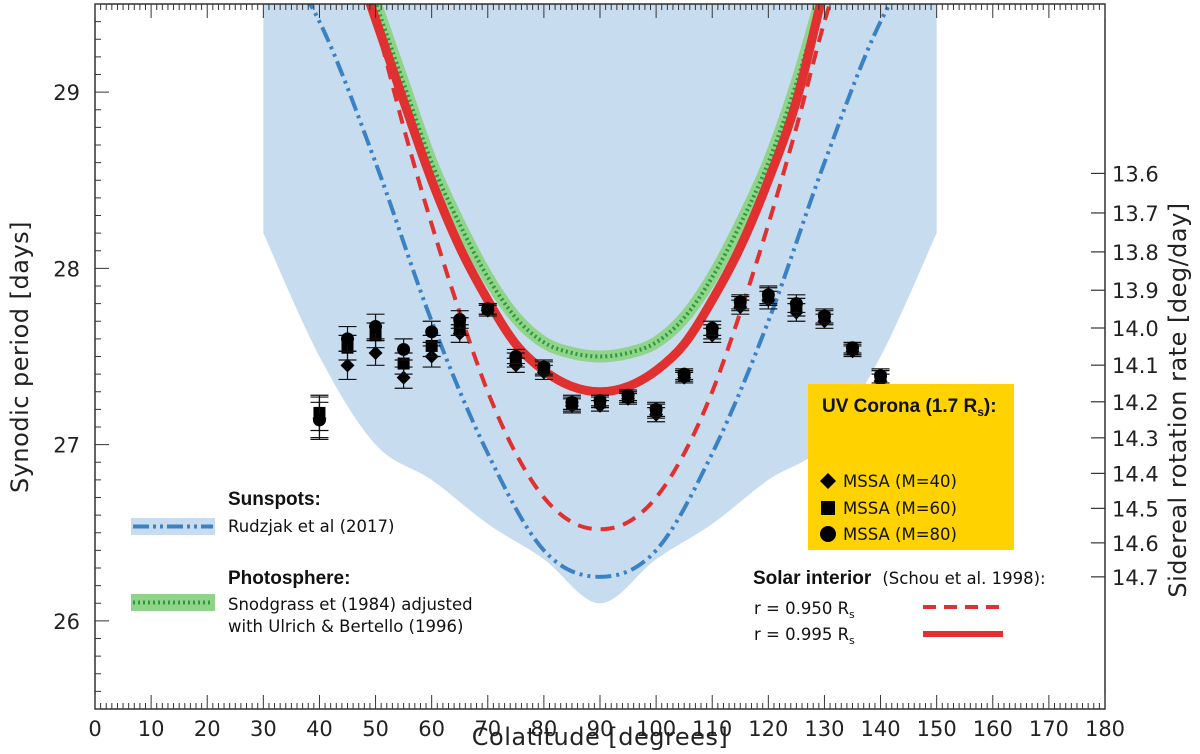 The width and height of the screenshot is (1200, 754). What do you see at coordinates (600, 362) in the screenshot?
I see `data-point-layer` at bounding box center [600, 362].